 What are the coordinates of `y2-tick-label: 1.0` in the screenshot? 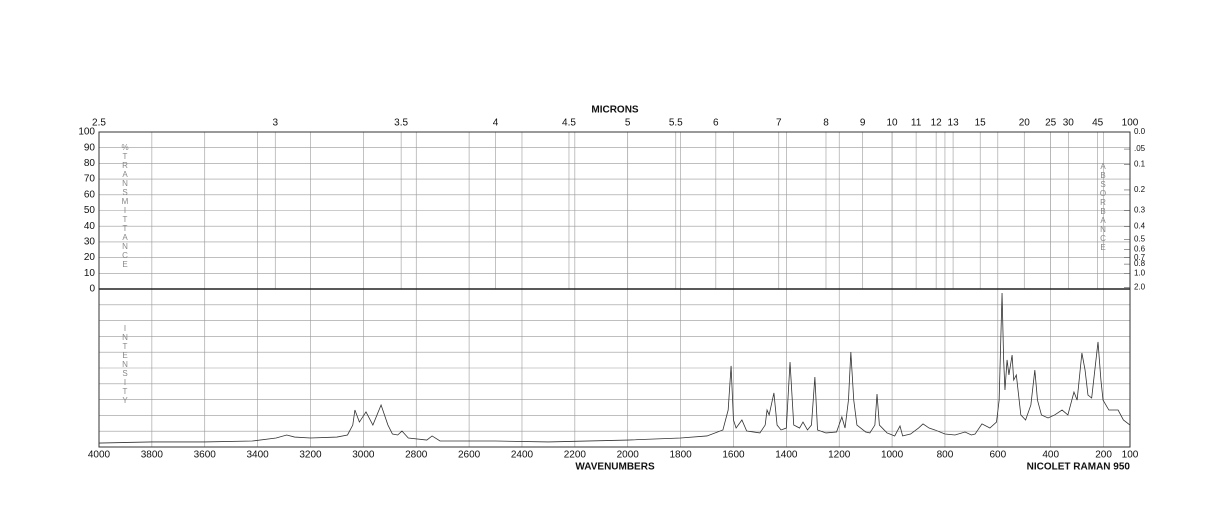 It's located at (1140, 272).